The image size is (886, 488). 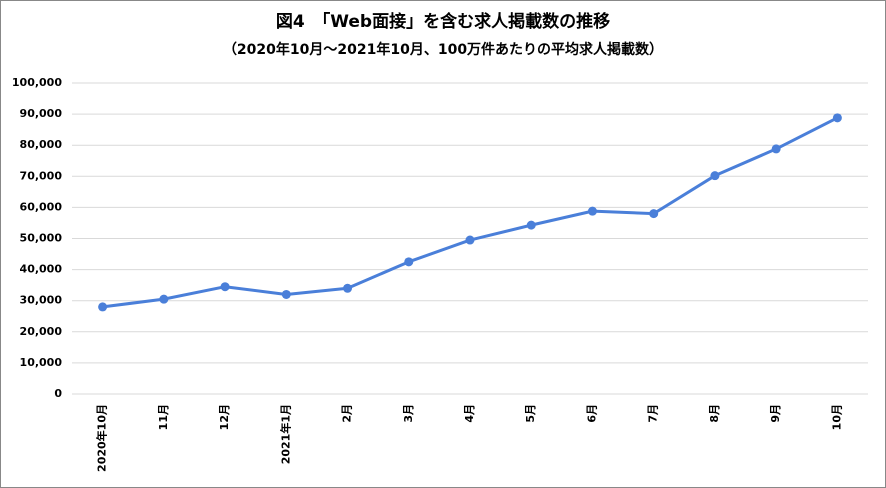 I want to click on y-tick-label: 0, so click(x=58, y=393).